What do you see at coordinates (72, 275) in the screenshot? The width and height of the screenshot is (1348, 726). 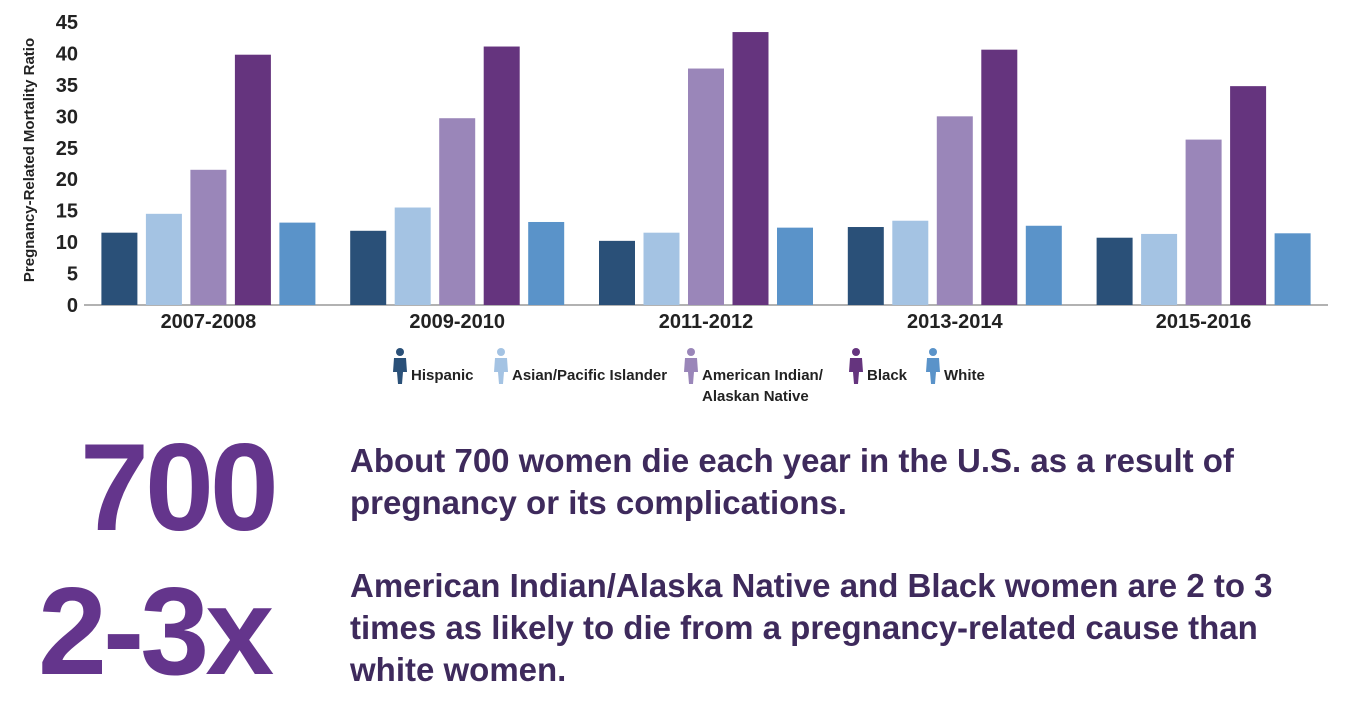 I see `y-tick-label: 5` at bounding box center [72, 275].